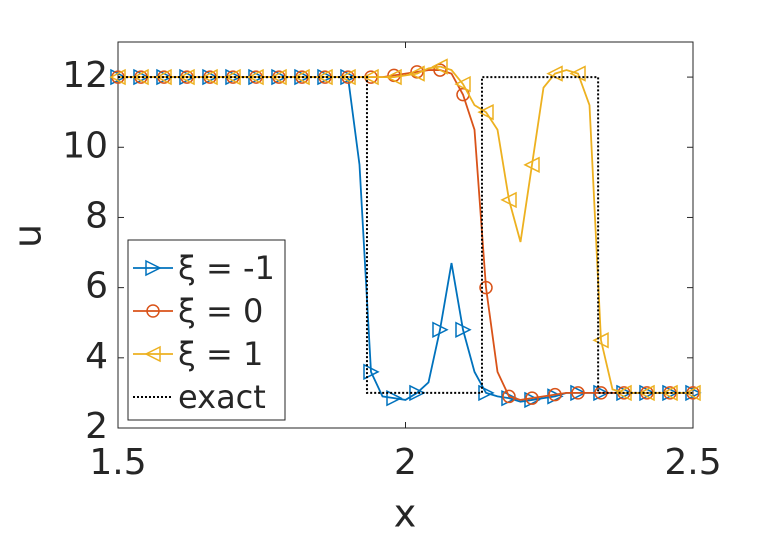  What do you see at coordinates (85, 75) in the screenshot?
I see `y-tick-label: 12` at bounding box center [85, 75].